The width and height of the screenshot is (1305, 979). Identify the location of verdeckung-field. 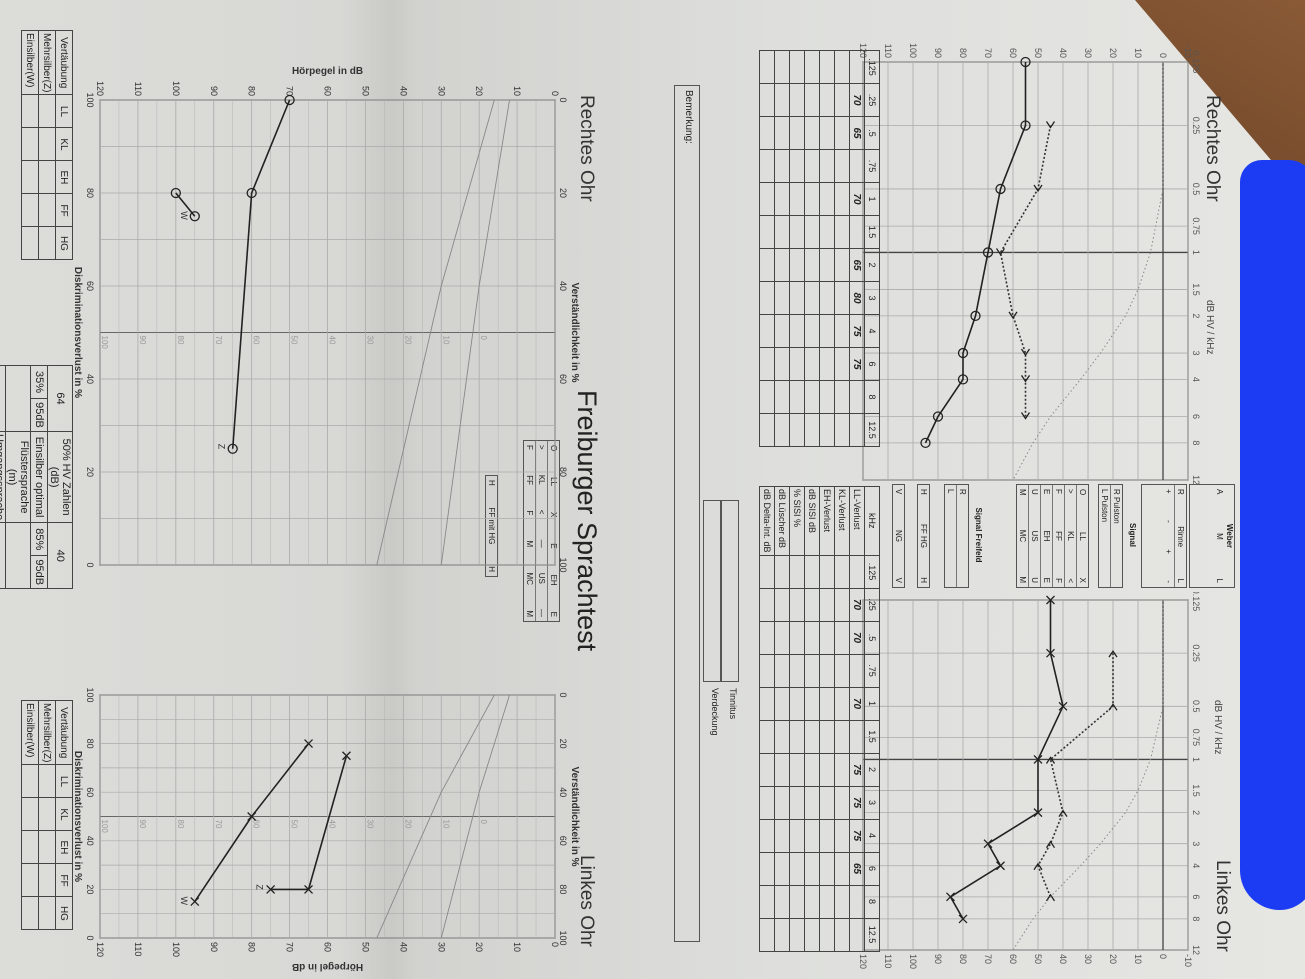
(712, 591).